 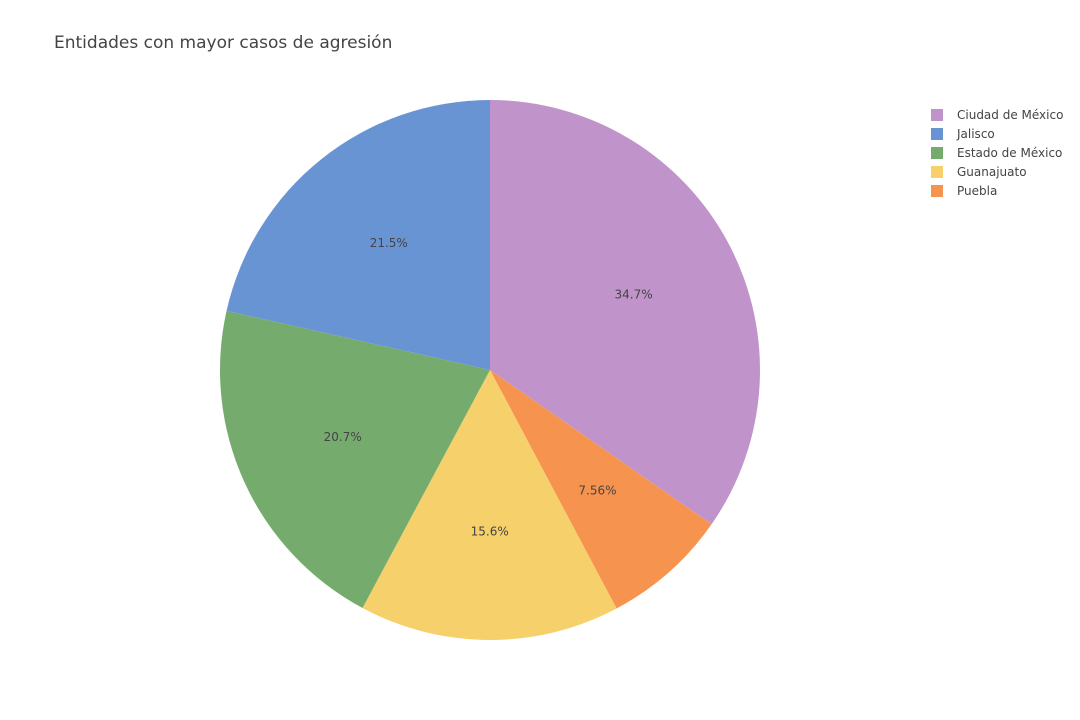 What do you see at coordinates (976, 133) in the screenshot?
I see `legend-label: Jalisco` at bounding box center [976, 133].